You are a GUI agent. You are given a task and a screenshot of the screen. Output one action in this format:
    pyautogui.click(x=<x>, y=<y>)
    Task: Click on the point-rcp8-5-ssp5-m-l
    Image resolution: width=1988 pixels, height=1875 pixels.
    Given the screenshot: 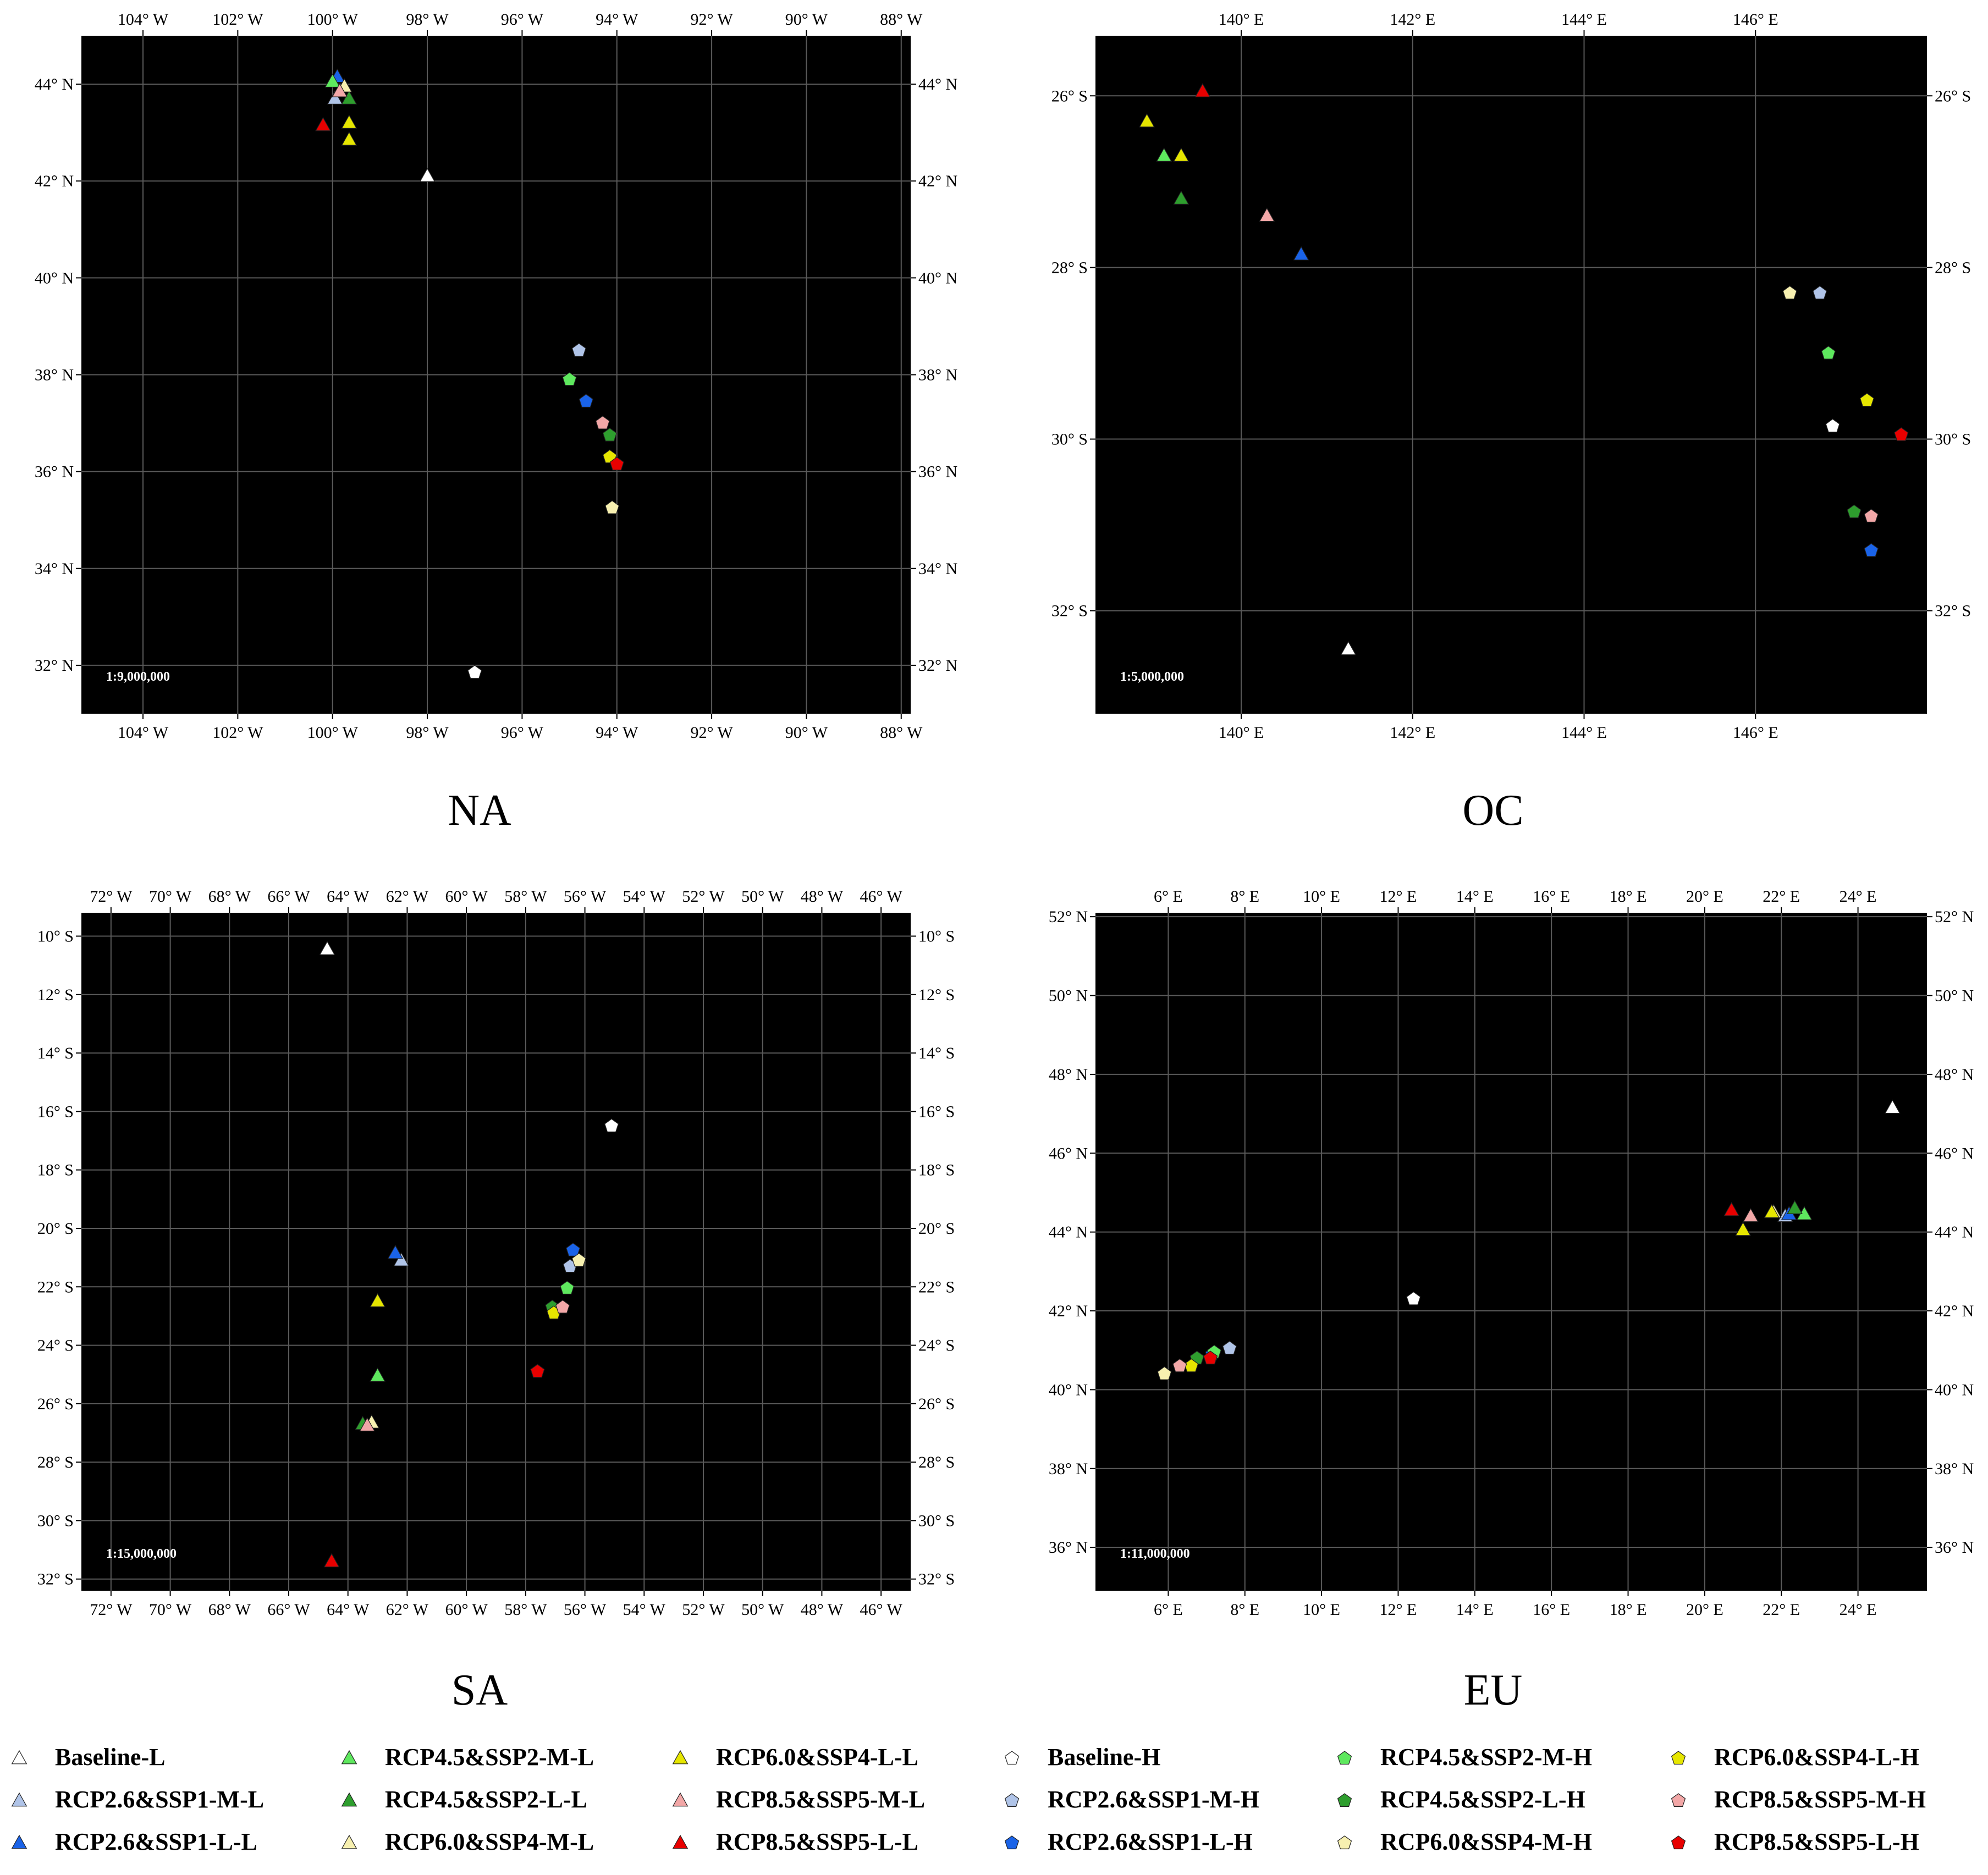 What is the action you would take?
    pyautogui.click(x=1267, y=214)
    